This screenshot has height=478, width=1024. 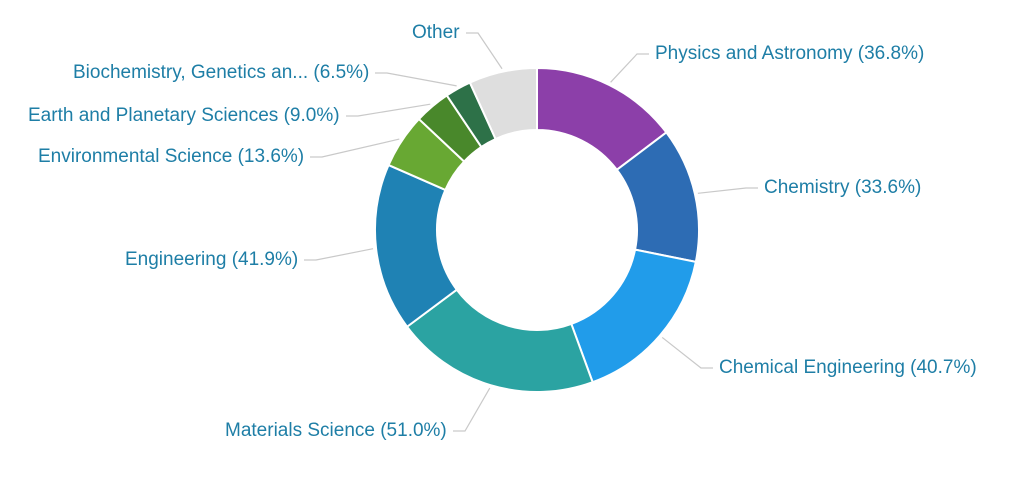 What do you see at coordinates (727, 190) in the screenshot?
I see `label-connector-chemistry` at bounding box center [727, 190].